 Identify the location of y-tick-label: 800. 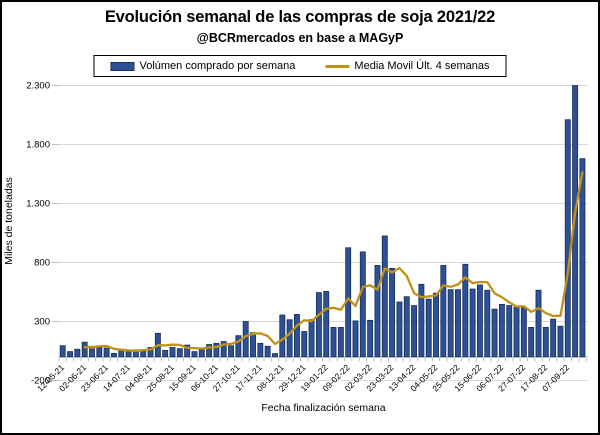
(42, 263).